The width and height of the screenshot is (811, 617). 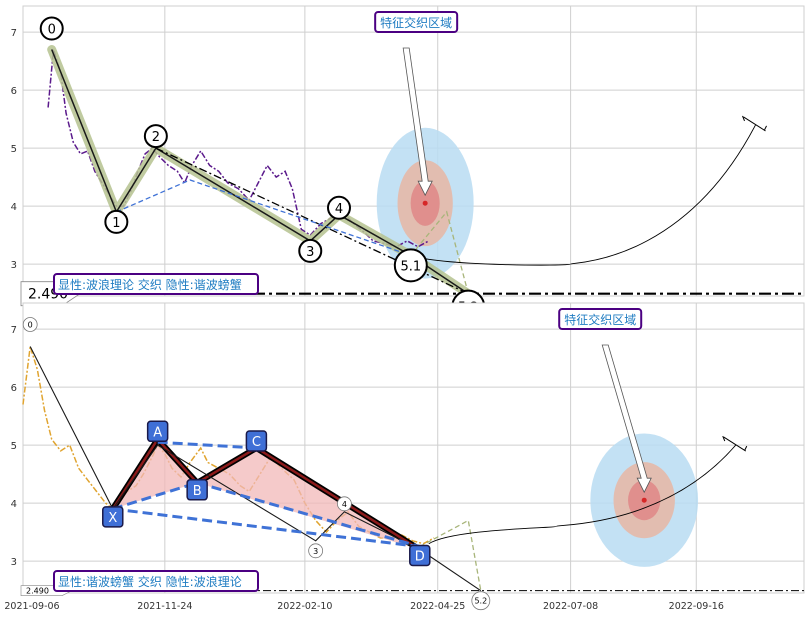 I want to click on wave-label: 5.1, so click(x=410, y=266).